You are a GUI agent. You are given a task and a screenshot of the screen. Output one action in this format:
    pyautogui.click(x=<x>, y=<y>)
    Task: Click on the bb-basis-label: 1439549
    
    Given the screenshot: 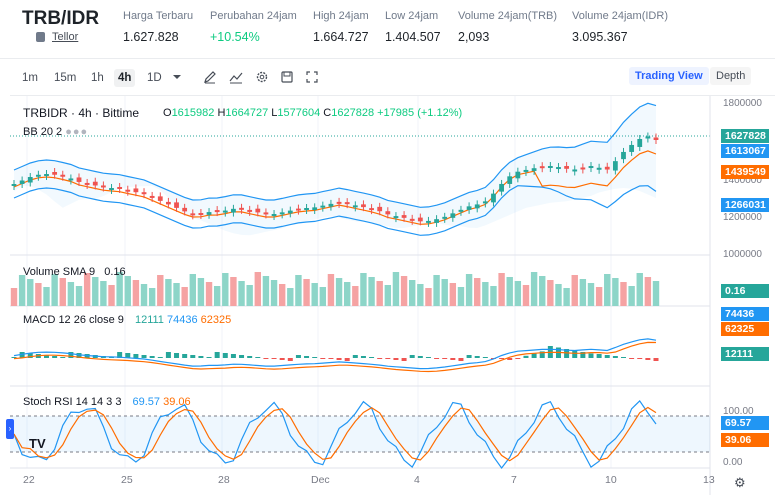 What is the action you would take?
    pyautogui.click(x=745, y=172)
    